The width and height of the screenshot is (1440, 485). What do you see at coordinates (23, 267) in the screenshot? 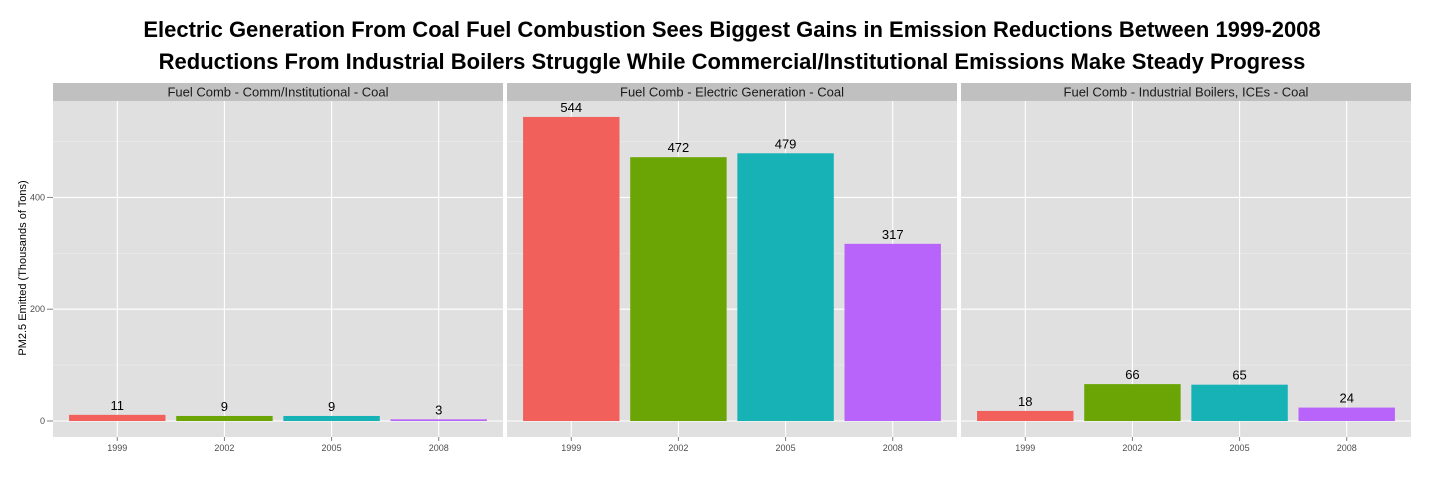
I see `y-axis-label: PM2.5 Emitted (Thousands of Tons)` at bounding box center [23, 267].